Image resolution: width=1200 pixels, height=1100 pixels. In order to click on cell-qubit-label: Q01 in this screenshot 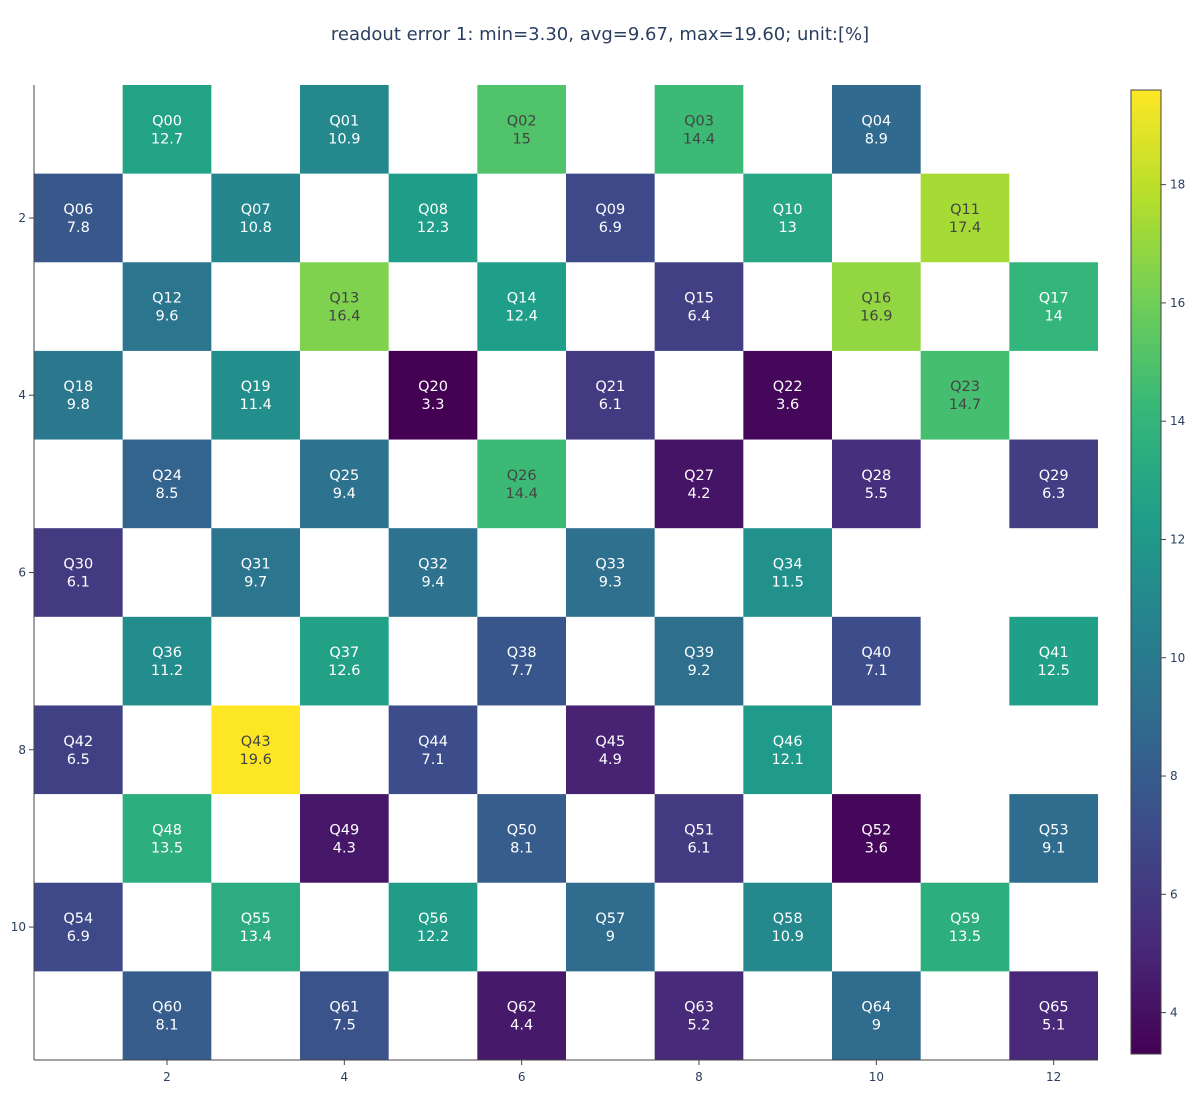, I will do `click(344, 121)`.